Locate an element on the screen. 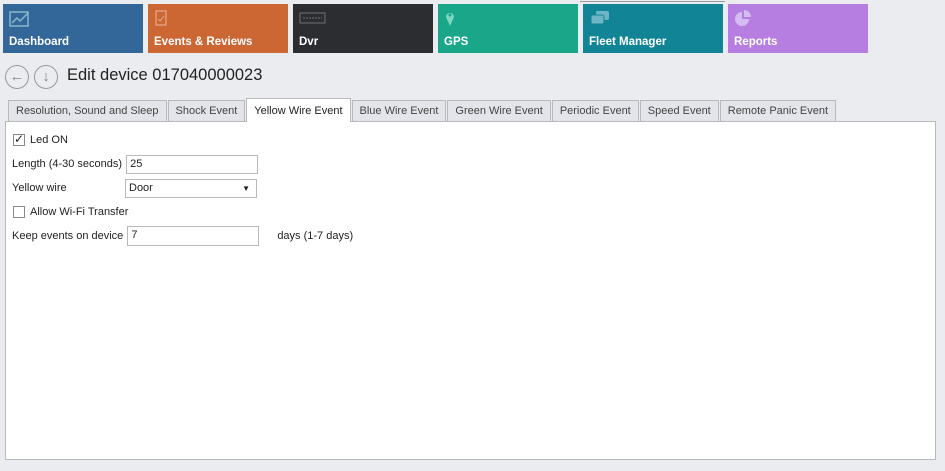 The height and width of the screenshot is (471, 945). page-title: Edit device 017040000023 is located at coordinates (165, 75).